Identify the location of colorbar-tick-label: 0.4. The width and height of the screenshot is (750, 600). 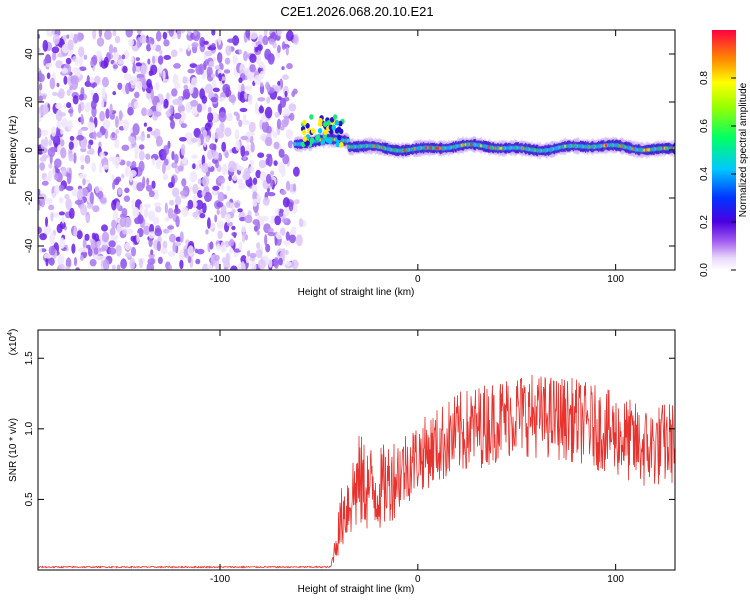
(704, 174).